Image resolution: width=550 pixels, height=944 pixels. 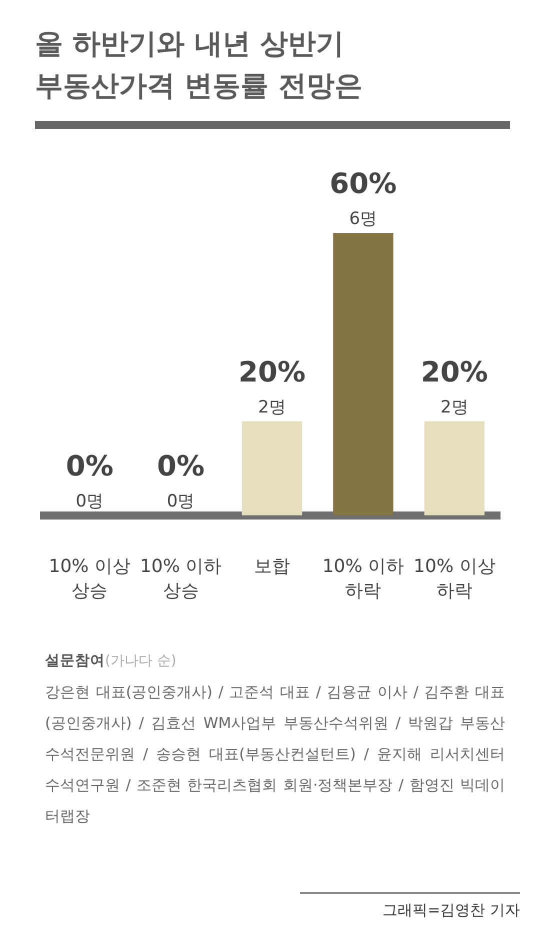 What do you see at coordinates (181, 579) in the screenshot?
I see `x-tick-label: 10% 이하 상승` at bounding box center [181, 579].